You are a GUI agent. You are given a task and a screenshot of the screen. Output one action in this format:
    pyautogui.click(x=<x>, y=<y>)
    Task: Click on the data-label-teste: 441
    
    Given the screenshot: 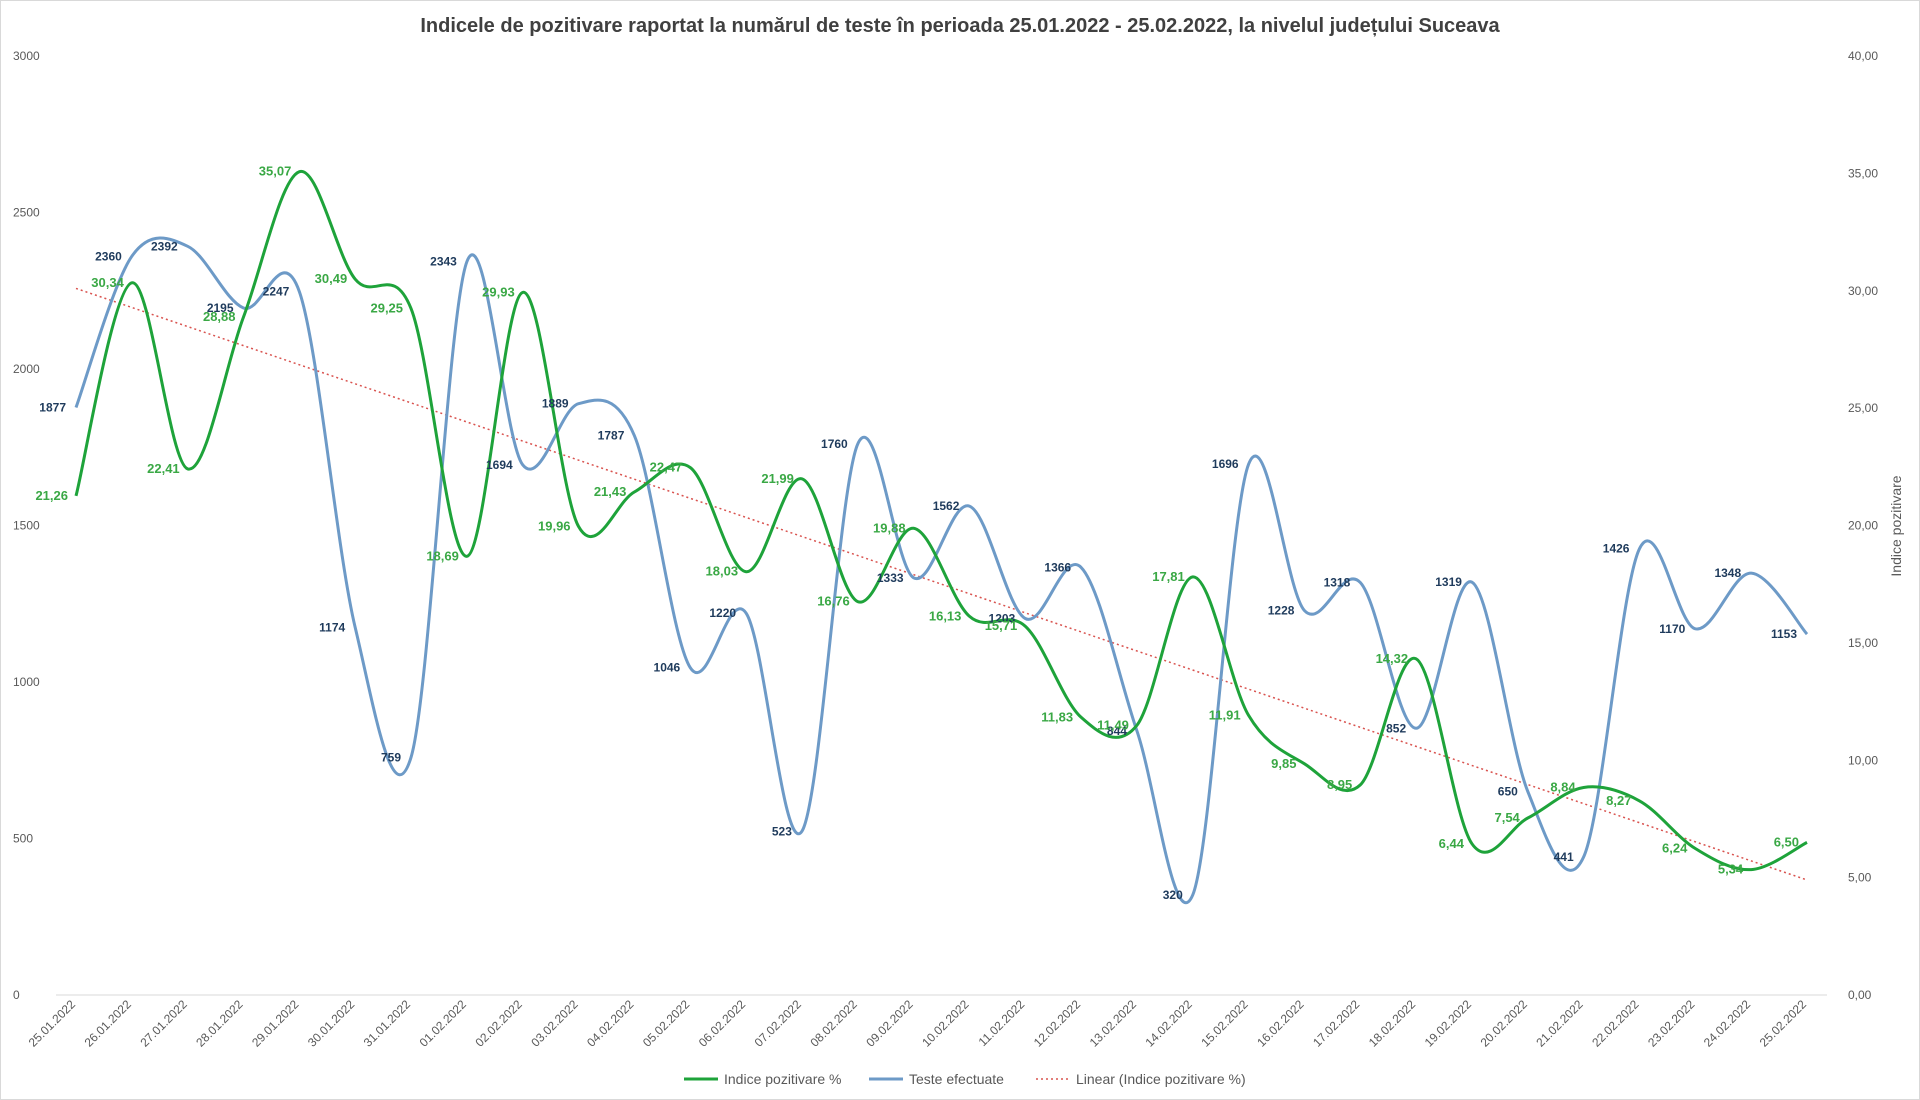 What is the action you would take?
    pyautogui.click(x=1564, y=857)
    